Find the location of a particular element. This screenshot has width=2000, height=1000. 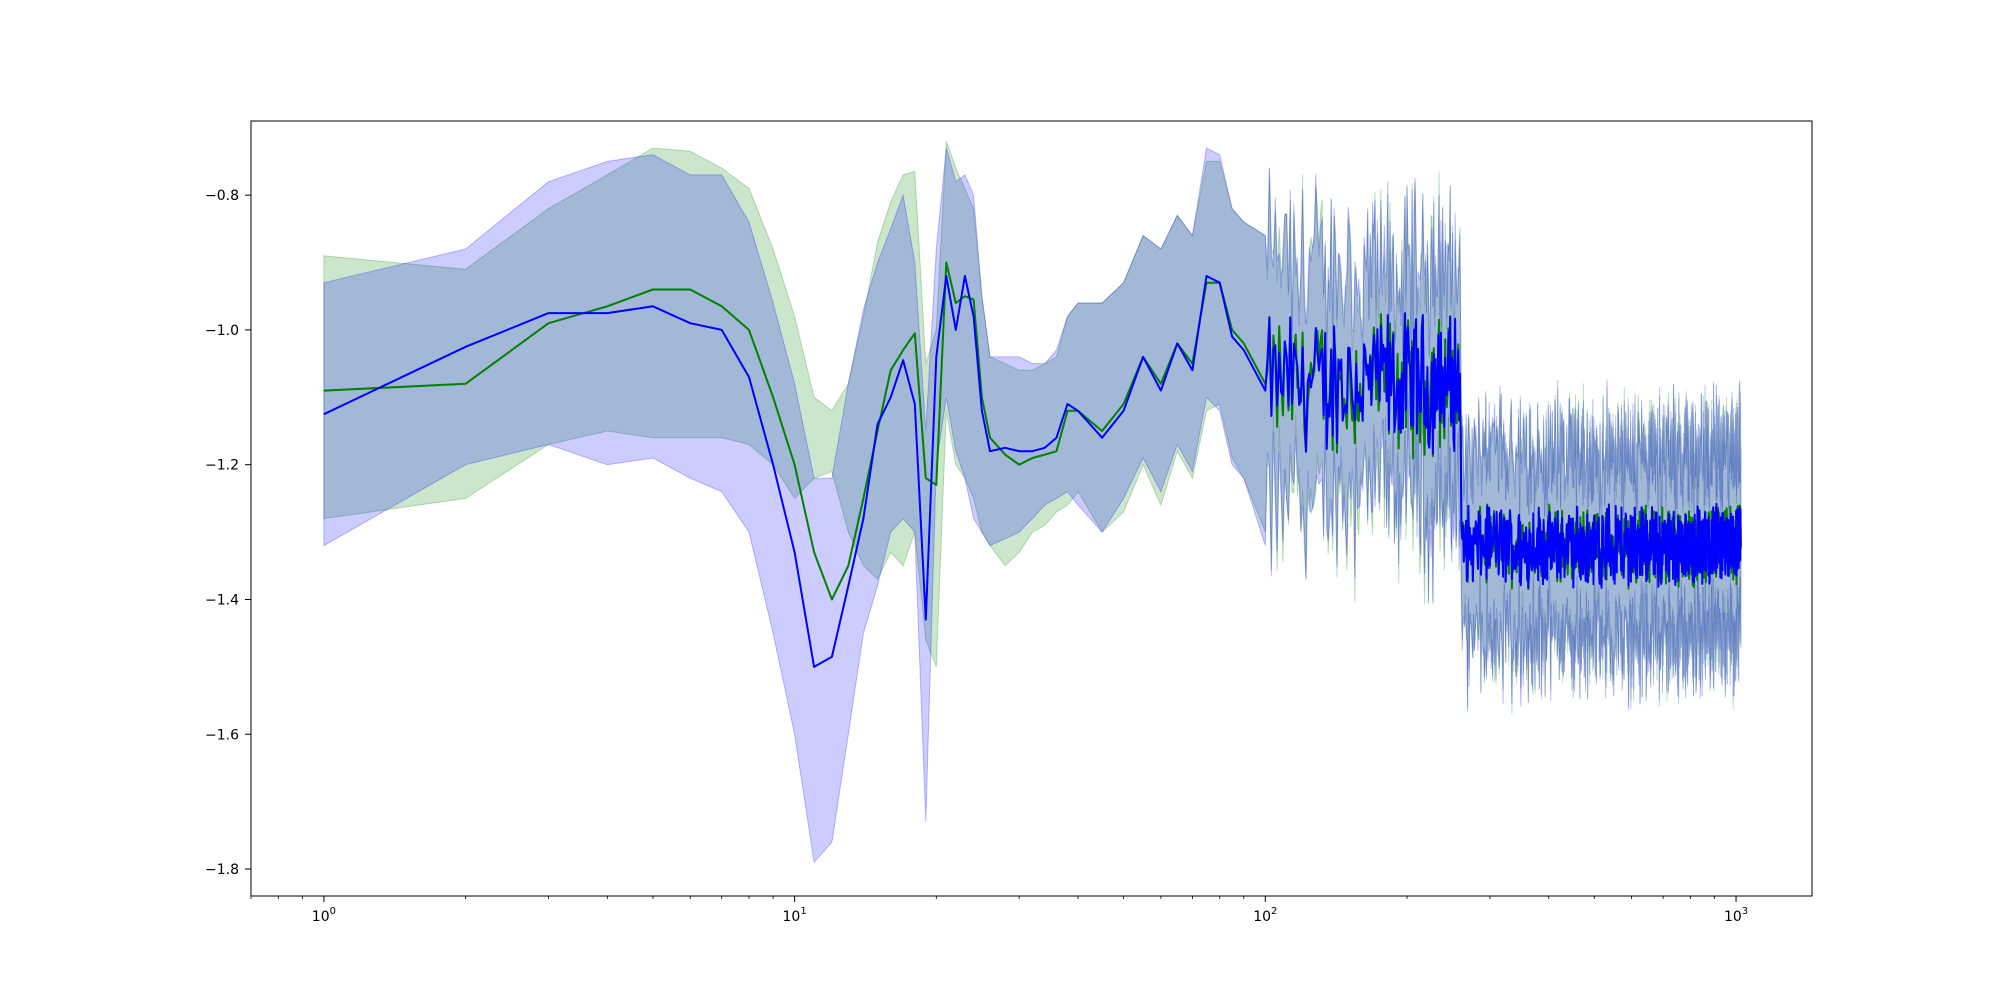

x-axis: 10⁰ 10¹ 10² 10³ is located at coordinates (999, 910).